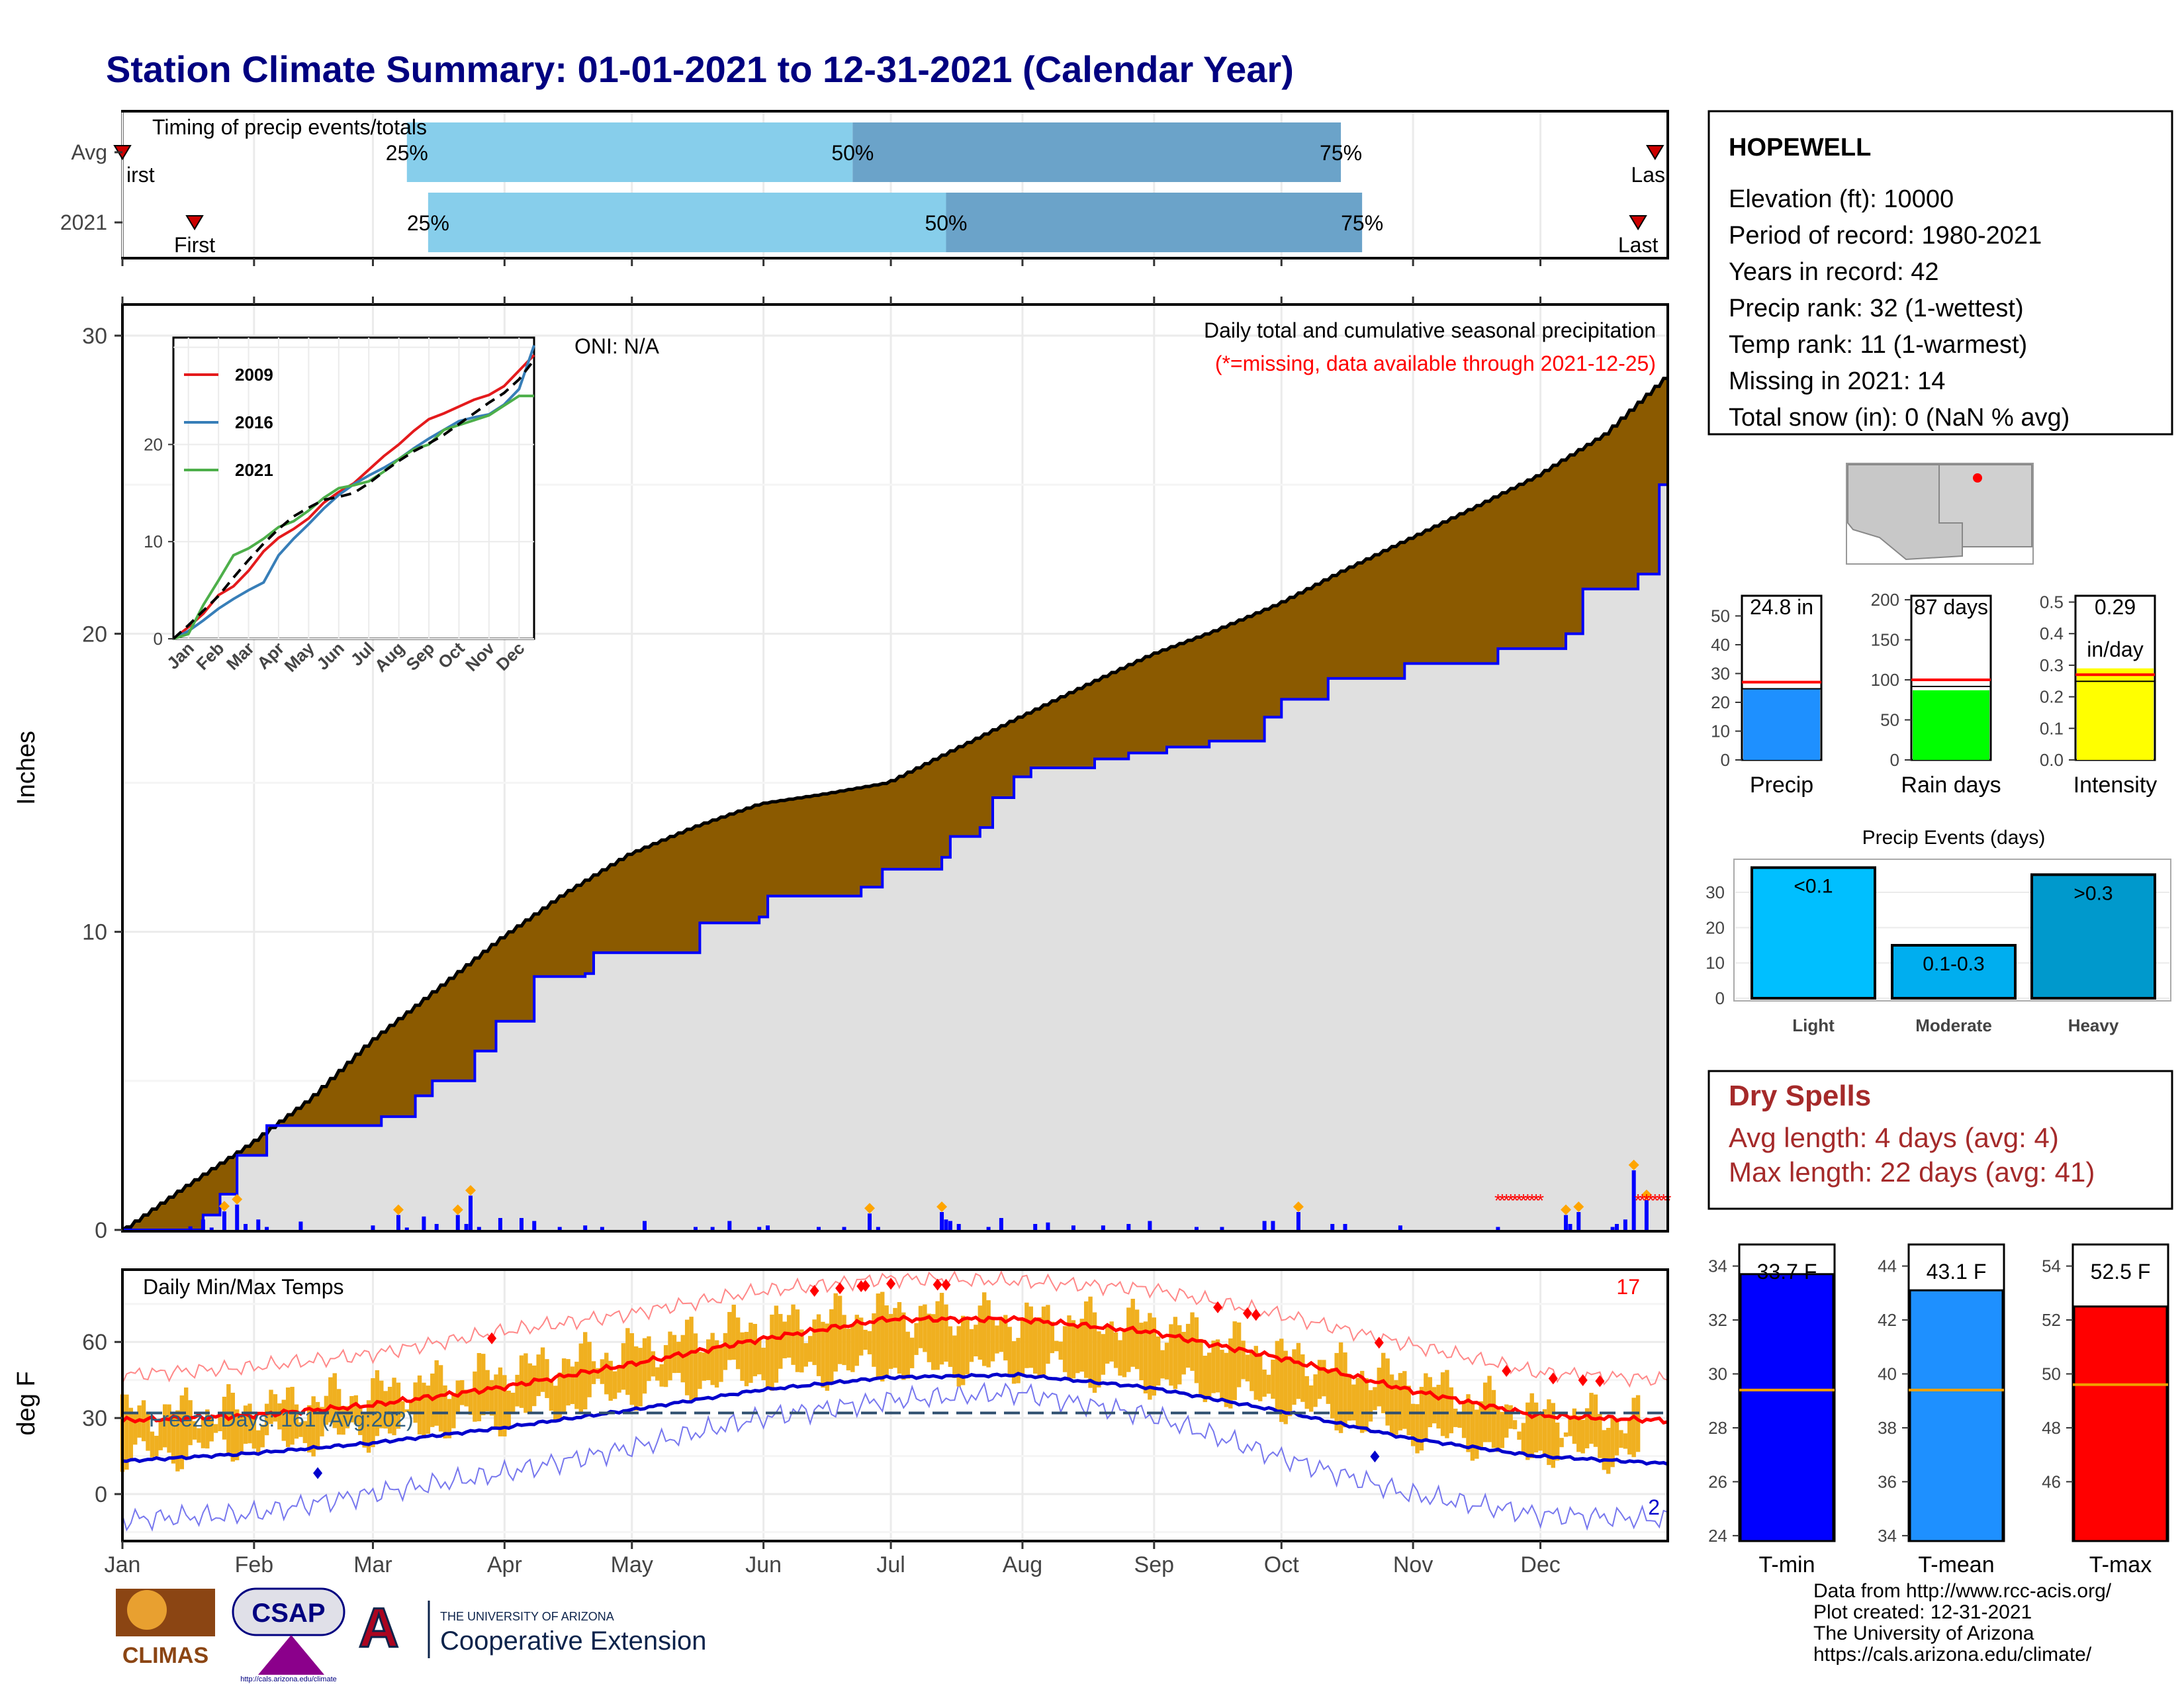 This screenshot has width=2184, height=1688. Describe the element at coordinates (95, 1342) in the screenshot. I see `temp-y-tick-label: 60` at that location.